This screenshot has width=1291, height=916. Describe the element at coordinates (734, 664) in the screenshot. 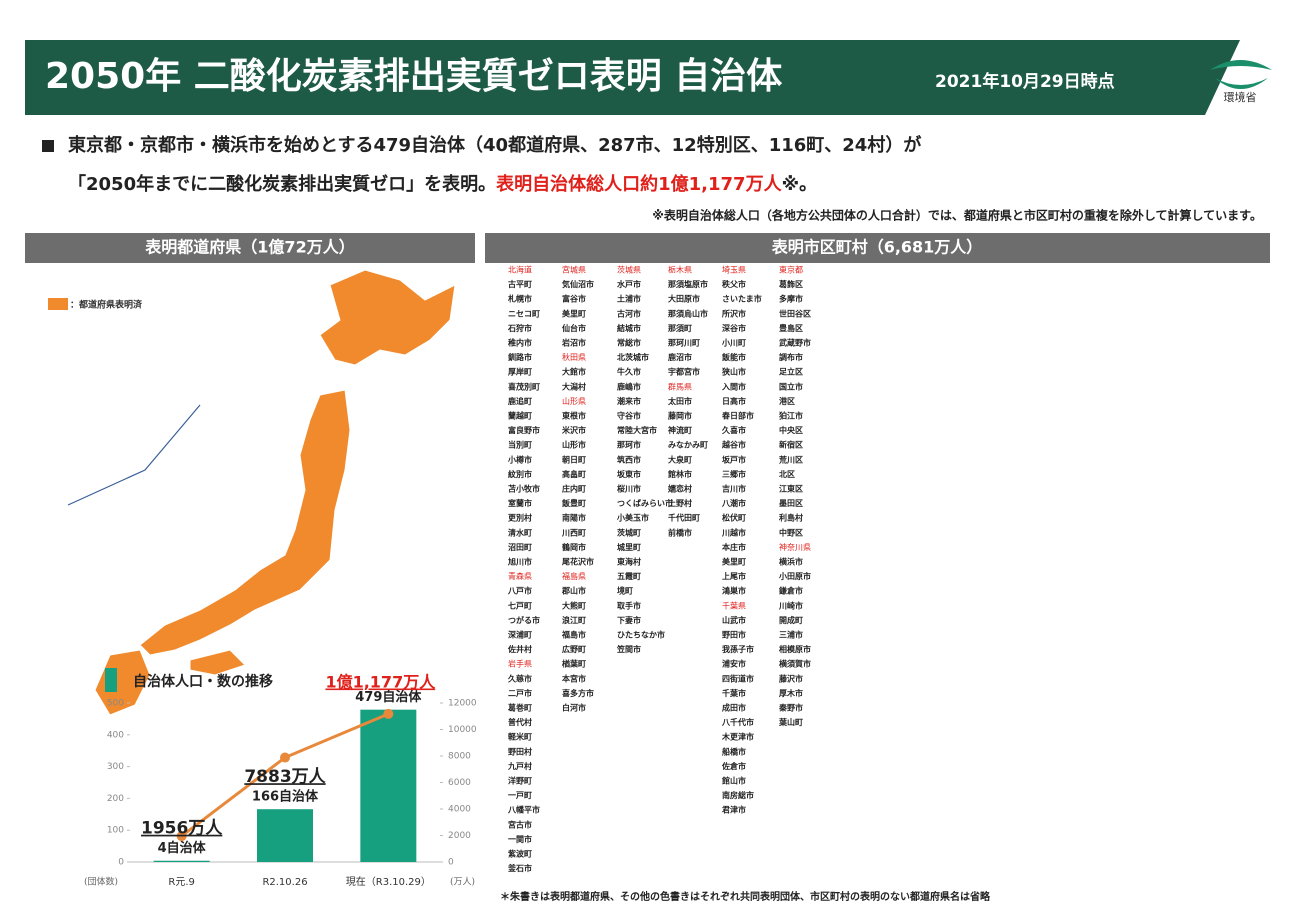

I see `municipality-name: 浦安市` at that location.